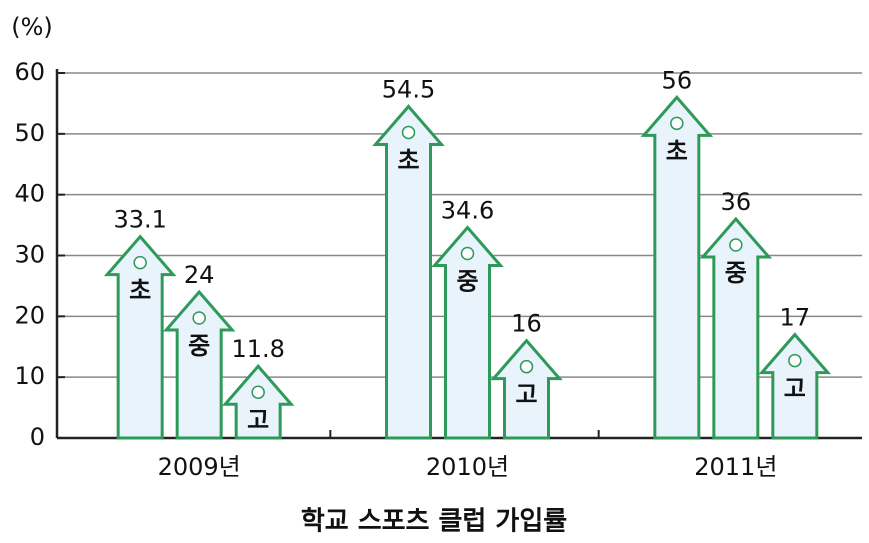 The height and width of the screenshot is (543, 869). Describe the element at coordinates (29, 72) in the screenshot. I see `y-tick-label: 60` at that location.